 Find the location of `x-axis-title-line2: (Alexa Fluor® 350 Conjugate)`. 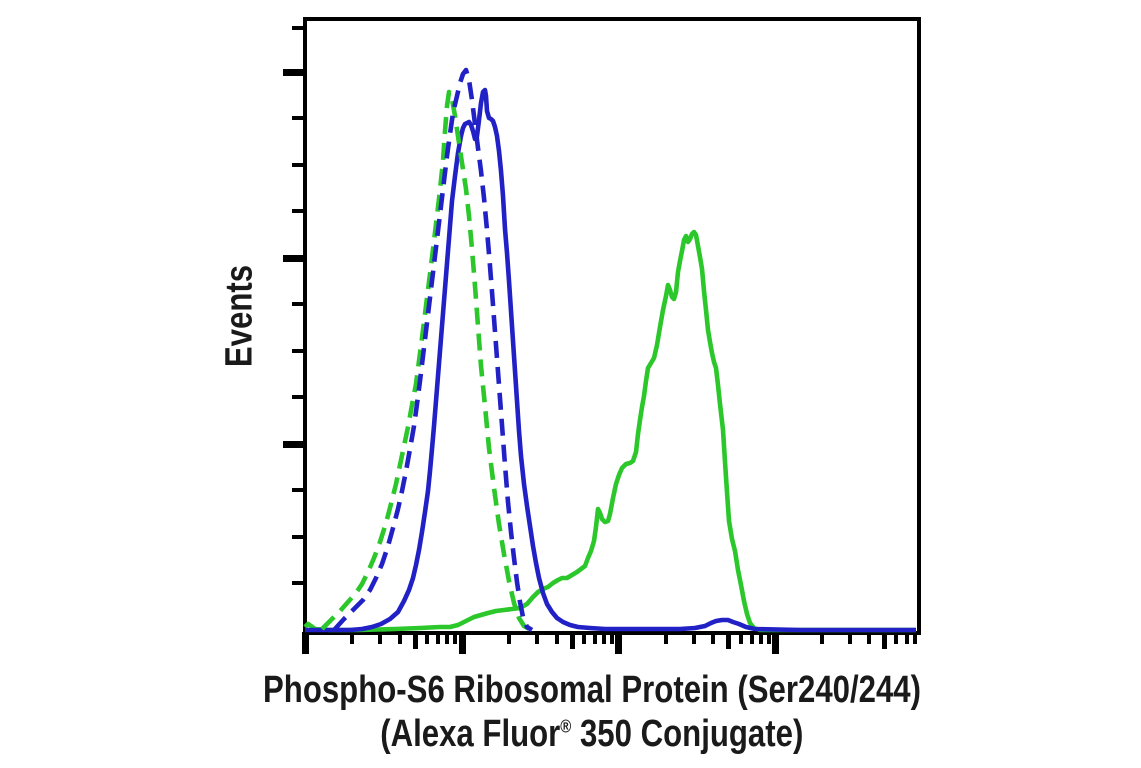

x-axis-title-line2: (Alexa Fluor® 350 Conjugate) is located at coordinates (592, 734).